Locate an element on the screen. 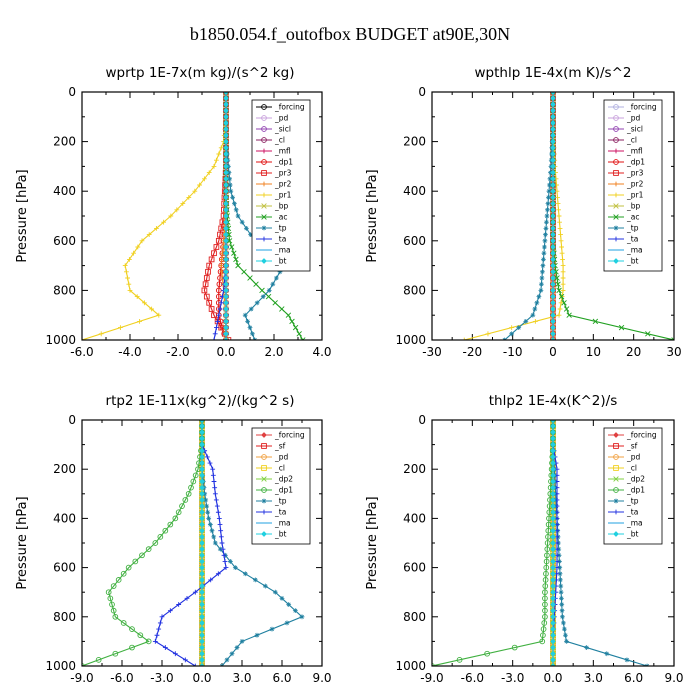 The image size is (700, 700). legend-label: _pr3 is located at coordinates (635, 173).